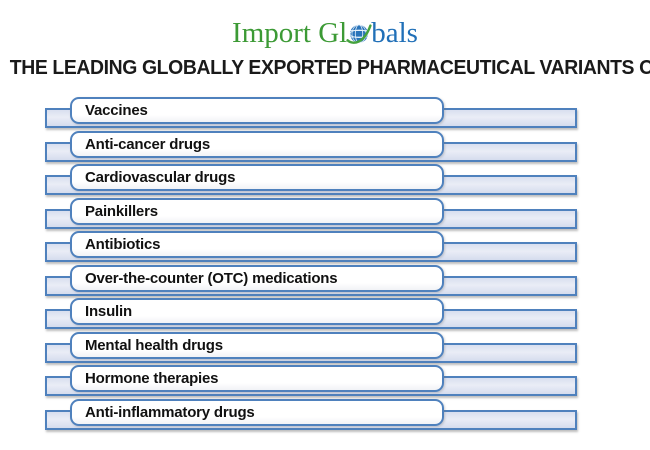  I want to click on item-label: Cardiovascular drugs, so click(160, 177).